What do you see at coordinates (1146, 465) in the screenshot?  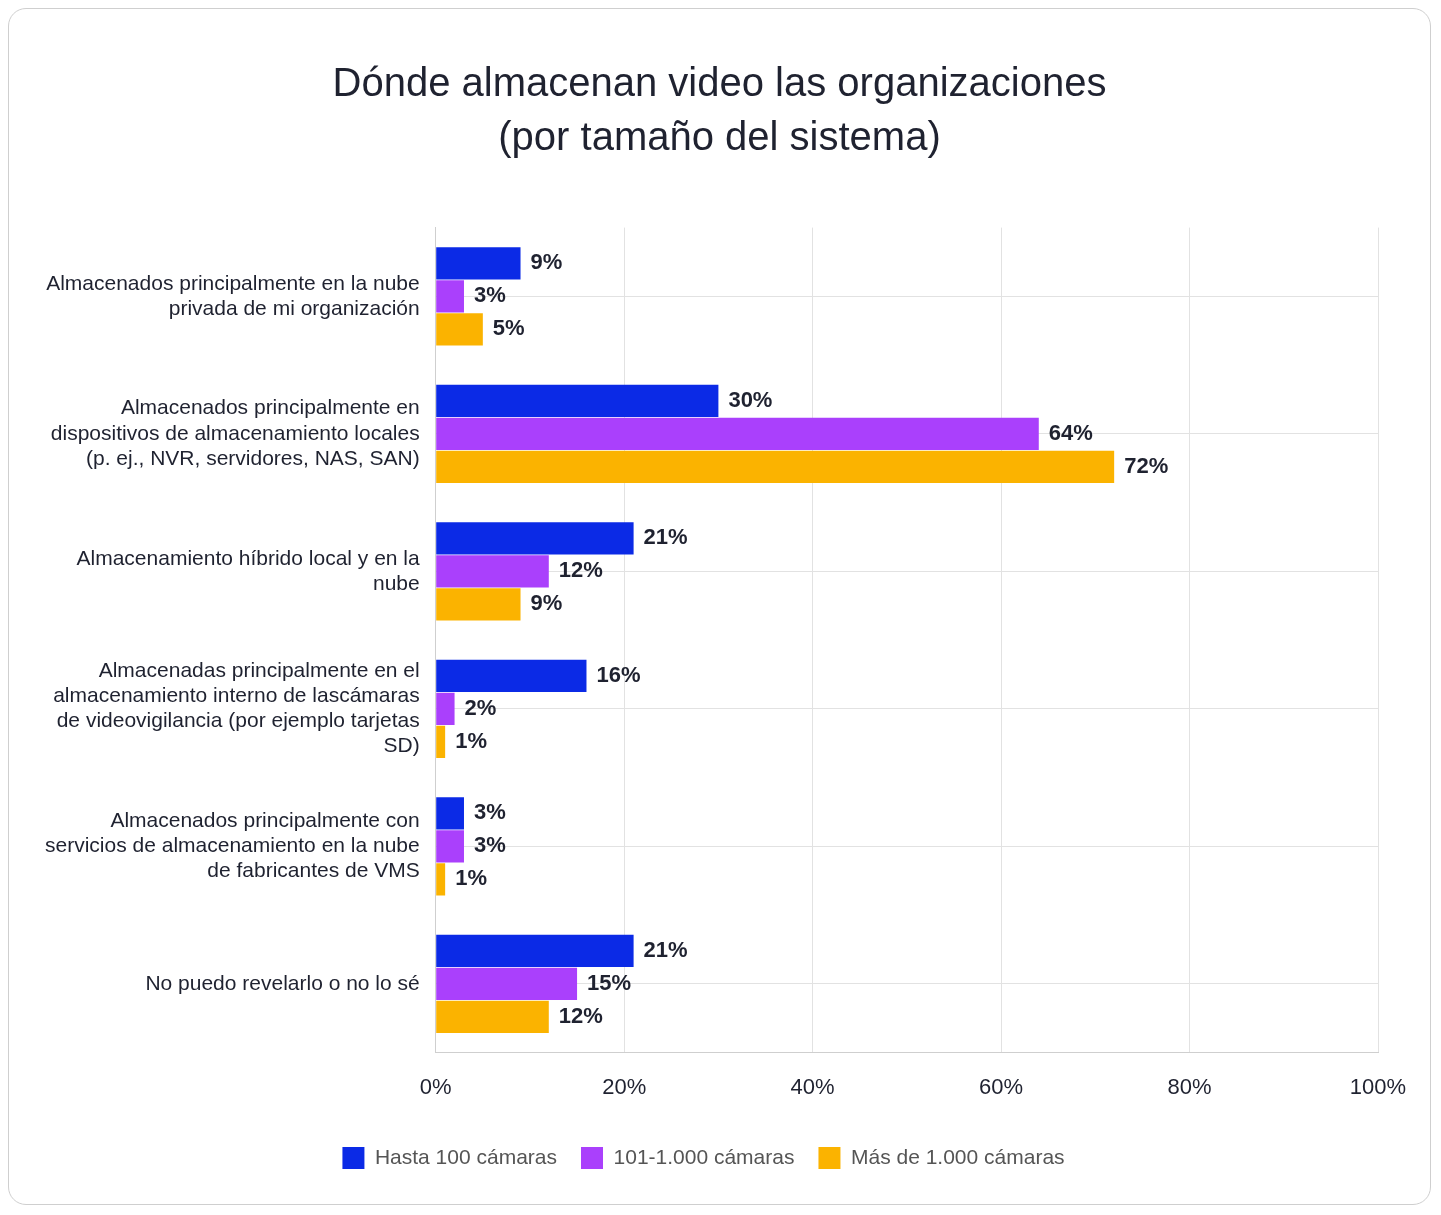 I see `data-label: 72%` at bounding box center [1146, 465].